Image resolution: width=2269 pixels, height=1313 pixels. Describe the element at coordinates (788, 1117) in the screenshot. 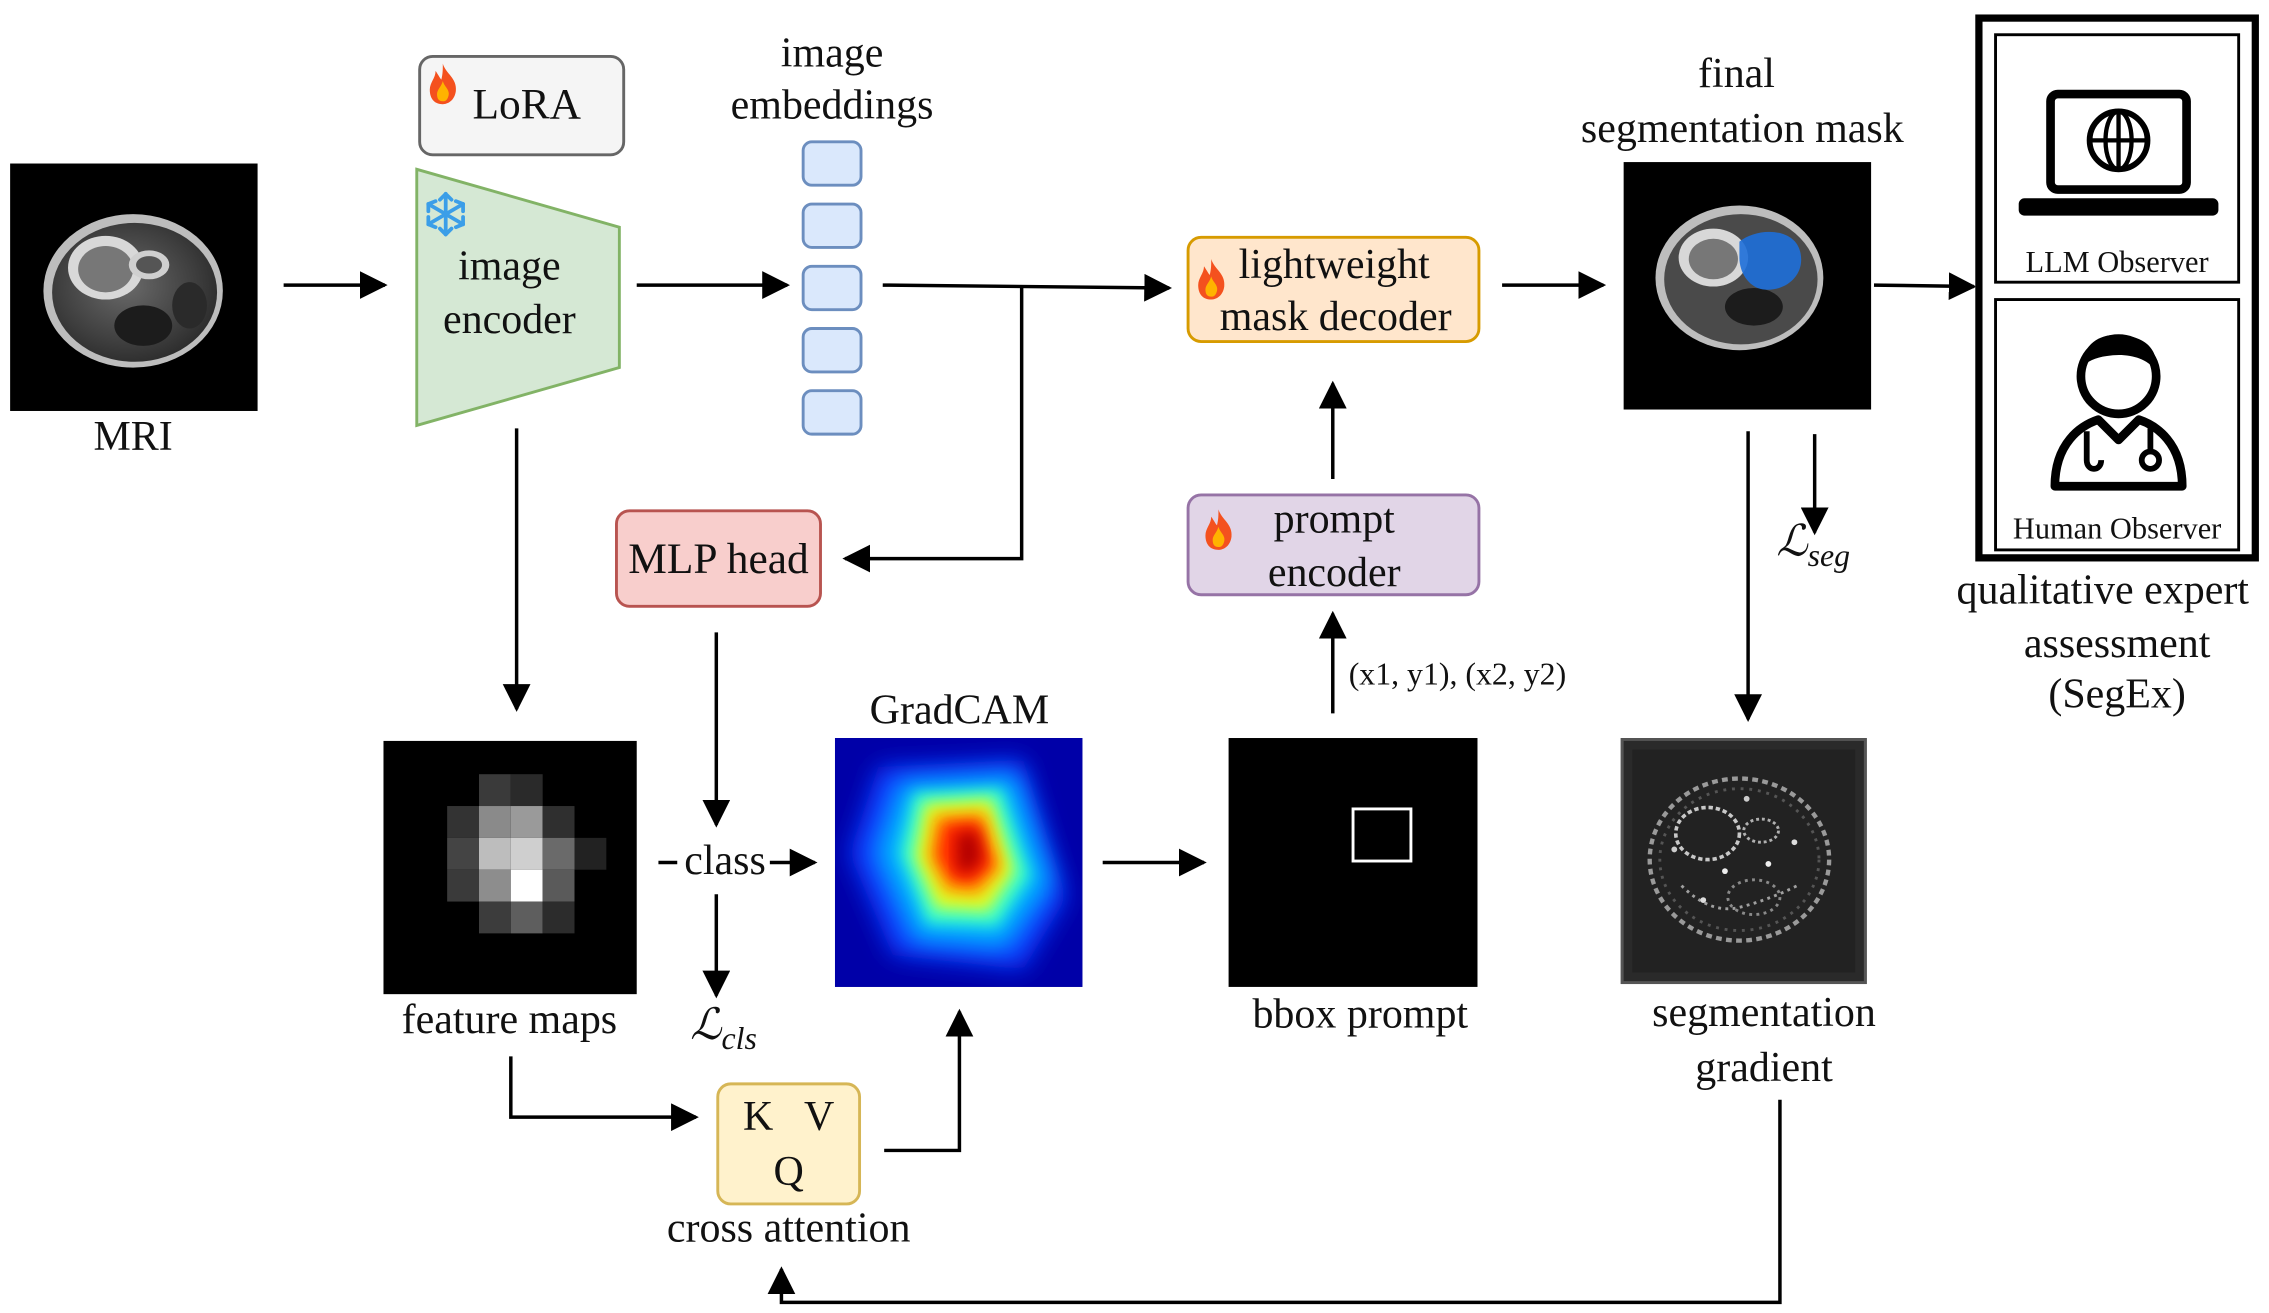

I see `cross-attention-kv: K V` at that location.